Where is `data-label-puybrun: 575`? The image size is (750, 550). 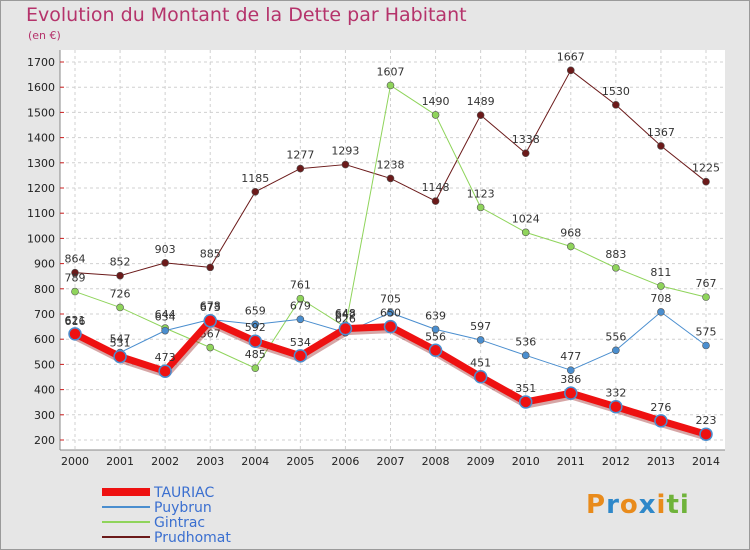
data-label-puybrun: 575 is located at coordinates (706, 332).